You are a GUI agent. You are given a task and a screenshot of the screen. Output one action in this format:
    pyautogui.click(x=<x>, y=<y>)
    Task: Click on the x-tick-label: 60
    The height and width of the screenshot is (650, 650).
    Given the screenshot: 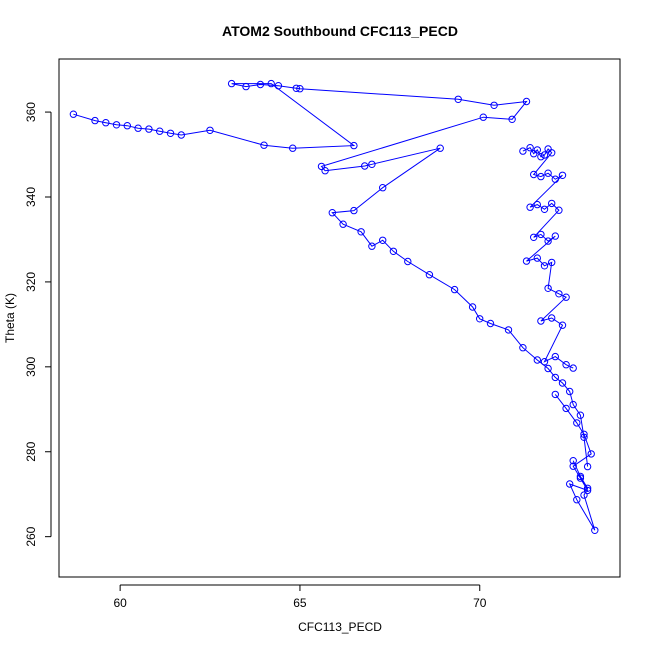 What is the action you would take?
    pyautogui.click(x=120, y=603)
    